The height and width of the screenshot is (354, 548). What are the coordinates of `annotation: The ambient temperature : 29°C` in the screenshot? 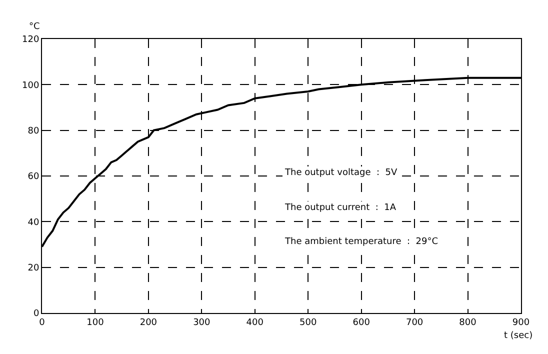 It's located at (361, 242).